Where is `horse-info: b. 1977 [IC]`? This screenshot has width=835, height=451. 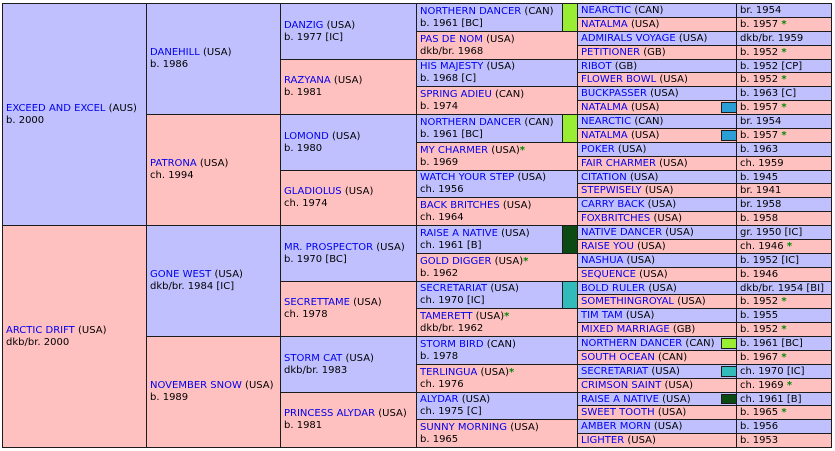 horse-info: b. 1977 [IC] is located at coordinates (314, 37).